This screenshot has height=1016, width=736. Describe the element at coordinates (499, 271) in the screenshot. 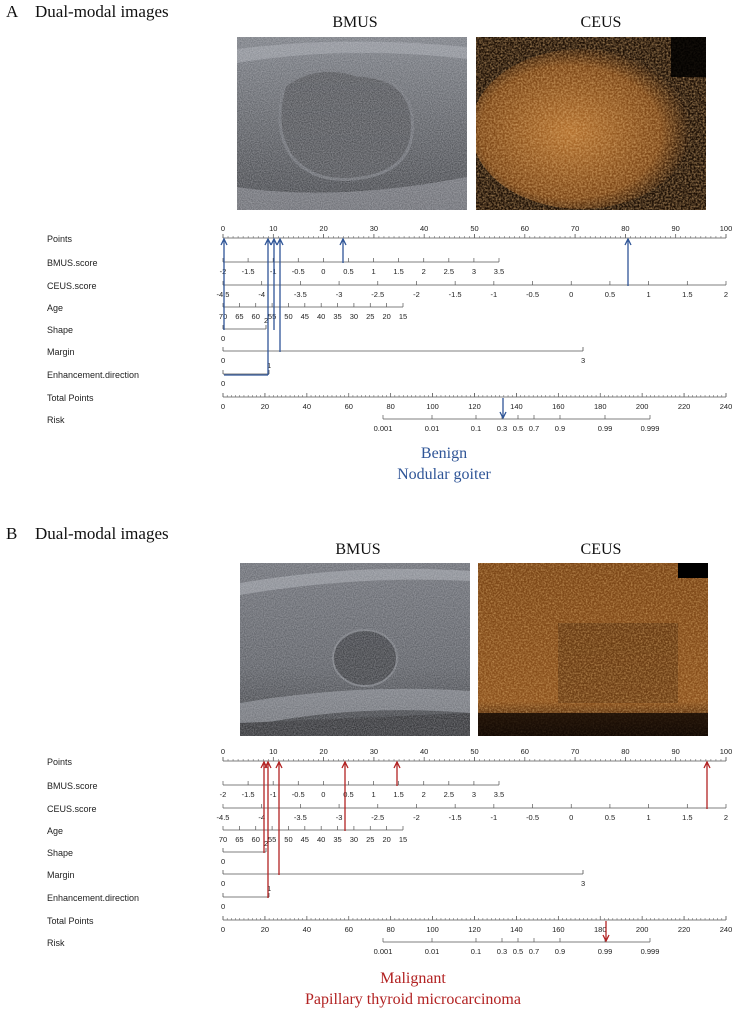

I see `panel-a-tick-bmus-score-11: 3.5` at that location.